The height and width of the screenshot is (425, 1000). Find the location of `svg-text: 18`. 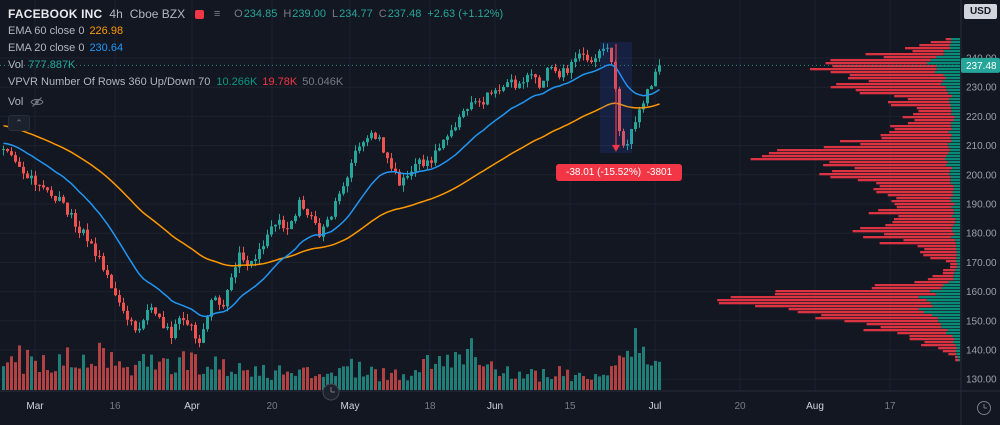

svg-text: 18 is located at coordinates (430, 406).